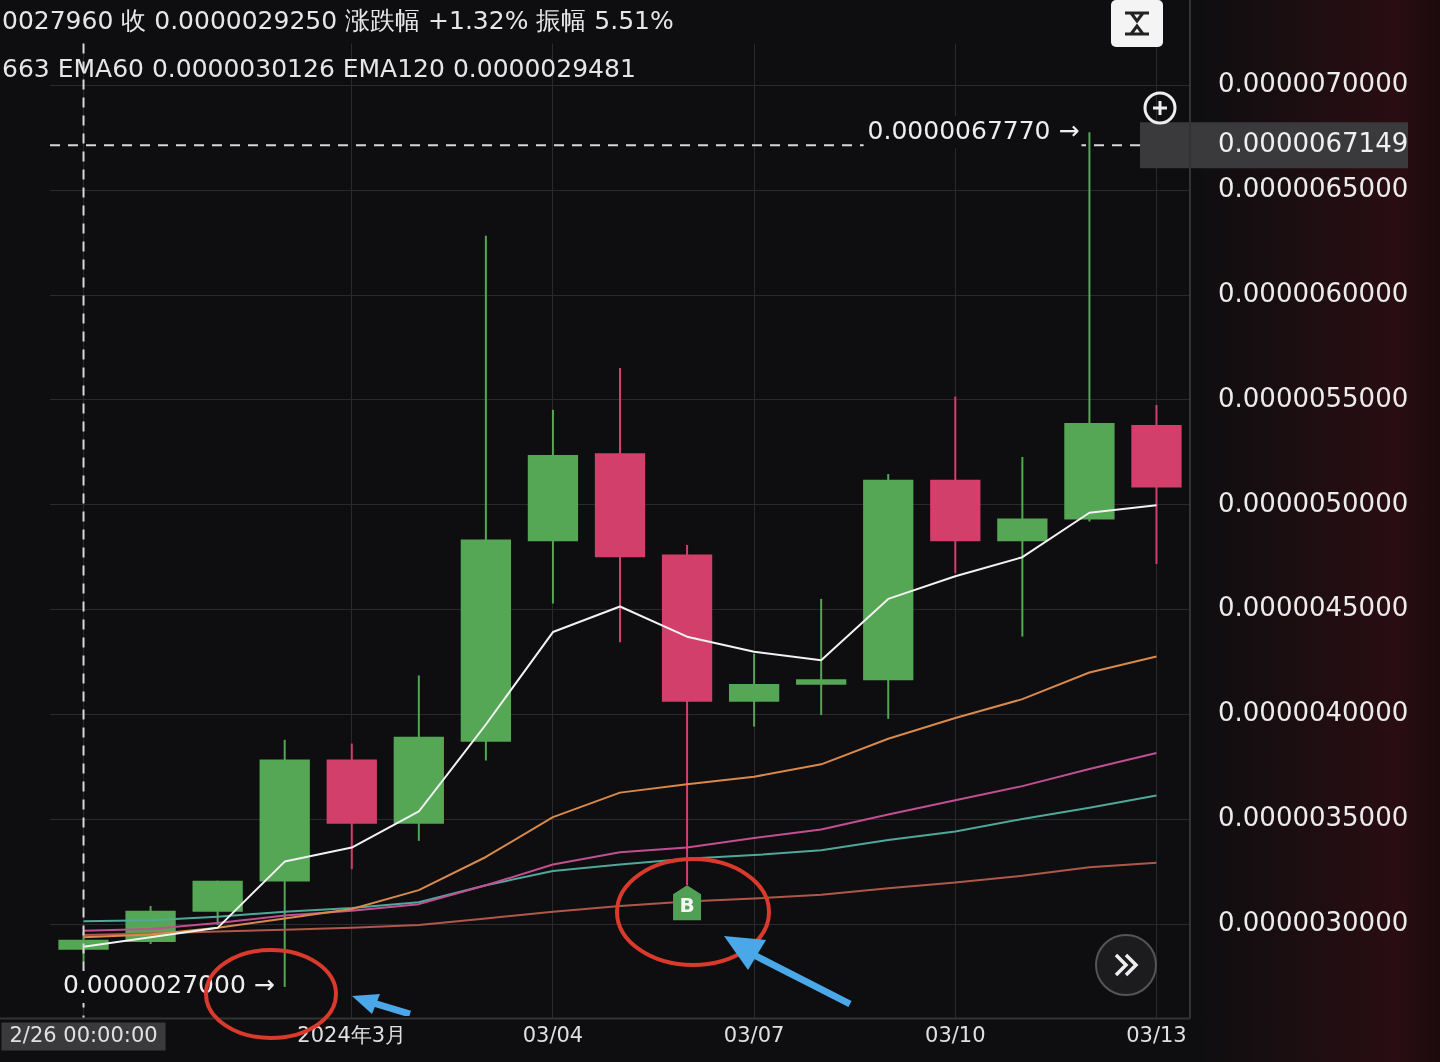 This screenshot has height=1062, width=1440. Describe the element at coordinates (1313, 188) in the screenshot. I see `y-tick-label: 0.0000065000` at that location.